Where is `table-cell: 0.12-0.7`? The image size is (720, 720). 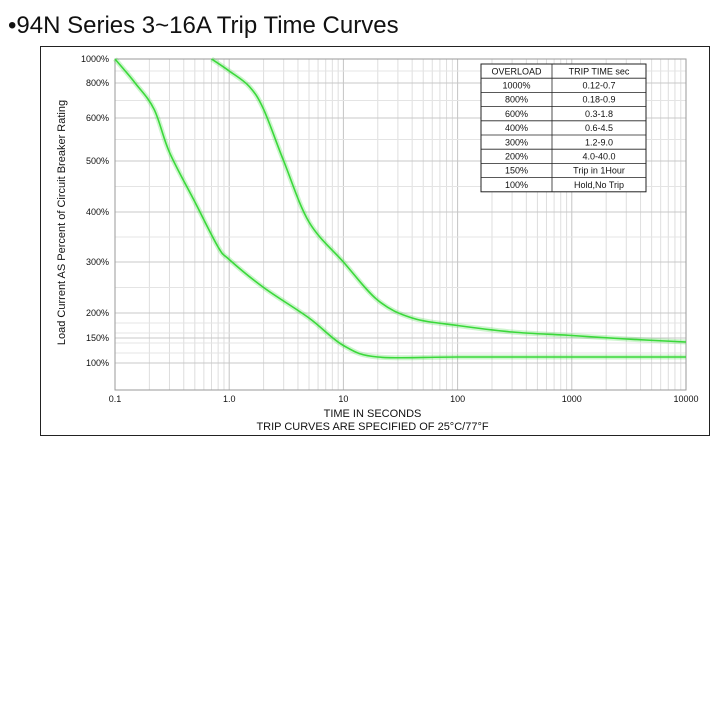
table-cell: 0.12-0.7 is located at coordinates (598, 86).